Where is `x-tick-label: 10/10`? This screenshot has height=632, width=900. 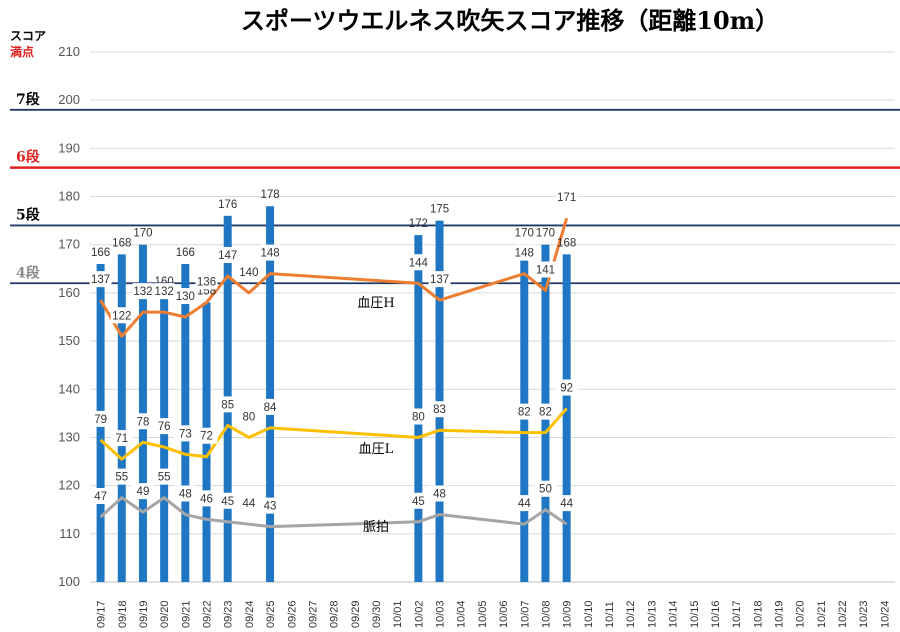 x-tick-label: 10/10 is located at coordinates (589, 614).